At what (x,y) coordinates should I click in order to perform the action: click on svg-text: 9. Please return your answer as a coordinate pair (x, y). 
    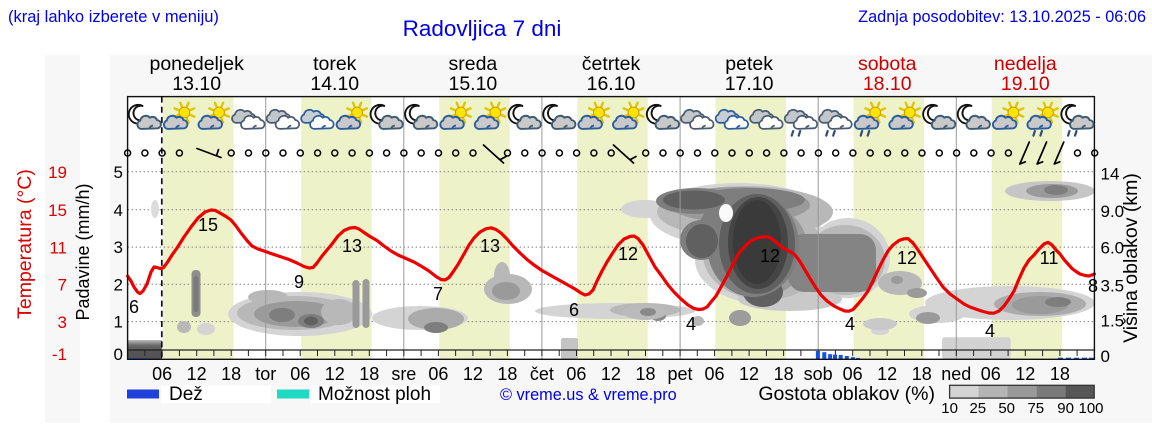
    Looking at the image, I should click on (299, 282).